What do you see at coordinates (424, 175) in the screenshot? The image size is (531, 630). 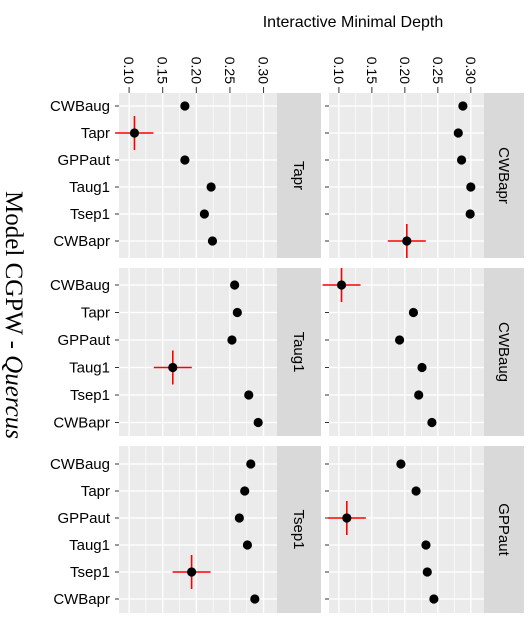 I see `facet-panel-cwbapr: CWBapr` at bounding box center [424, 175].